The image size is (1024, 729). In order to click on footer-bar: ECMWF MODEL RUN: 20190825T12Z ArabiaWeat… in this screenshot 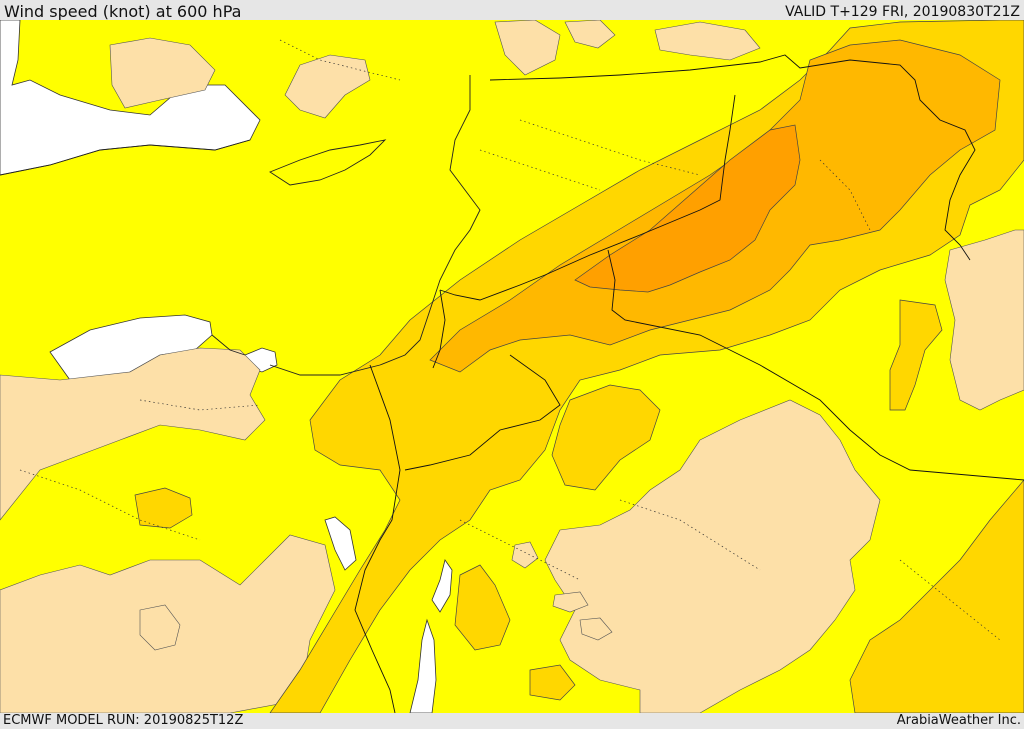, I will do `click(512, 721)`.